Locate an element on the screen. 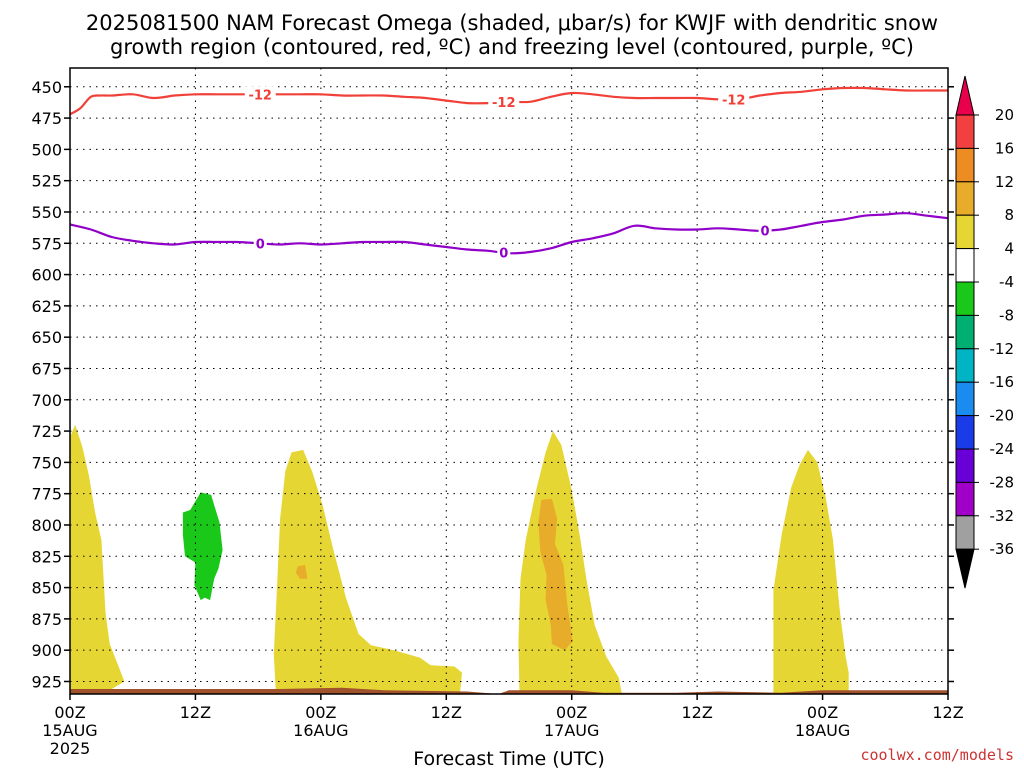 The width and height of the screenshot is (1024, 768). colorbar-label: 8 is located at coordinates (1009, 215).